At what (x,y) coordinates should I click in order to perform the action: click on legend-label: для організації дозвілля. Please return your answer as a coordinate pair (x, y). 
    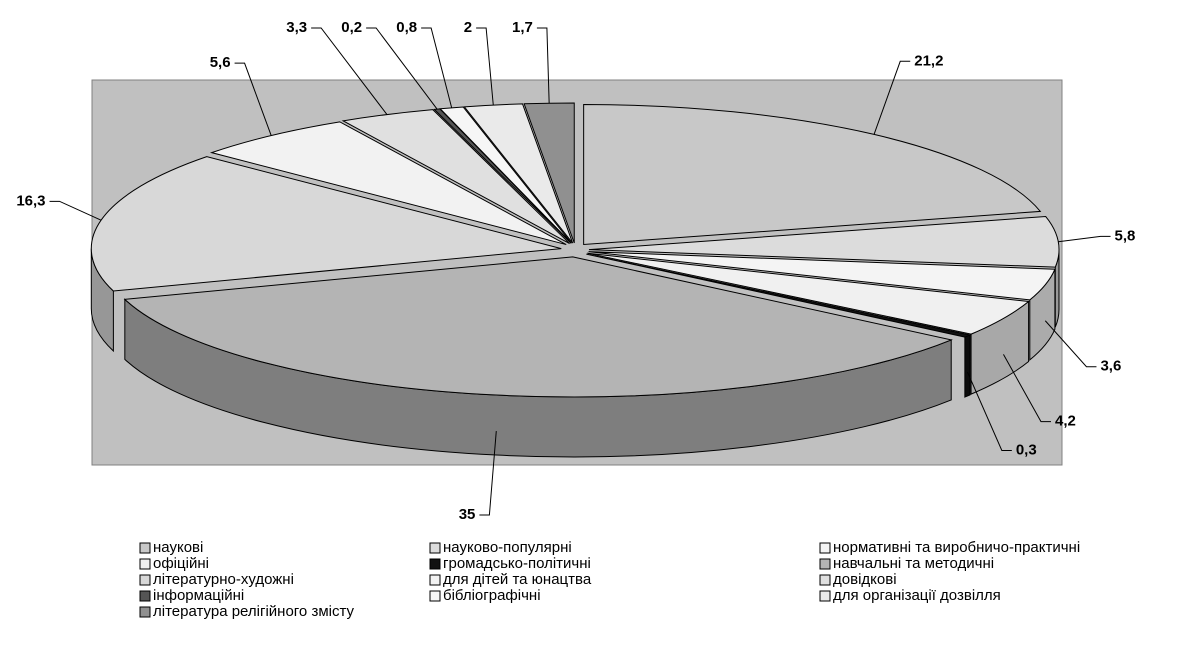
    Looking at the image, I should click on (917, 595).